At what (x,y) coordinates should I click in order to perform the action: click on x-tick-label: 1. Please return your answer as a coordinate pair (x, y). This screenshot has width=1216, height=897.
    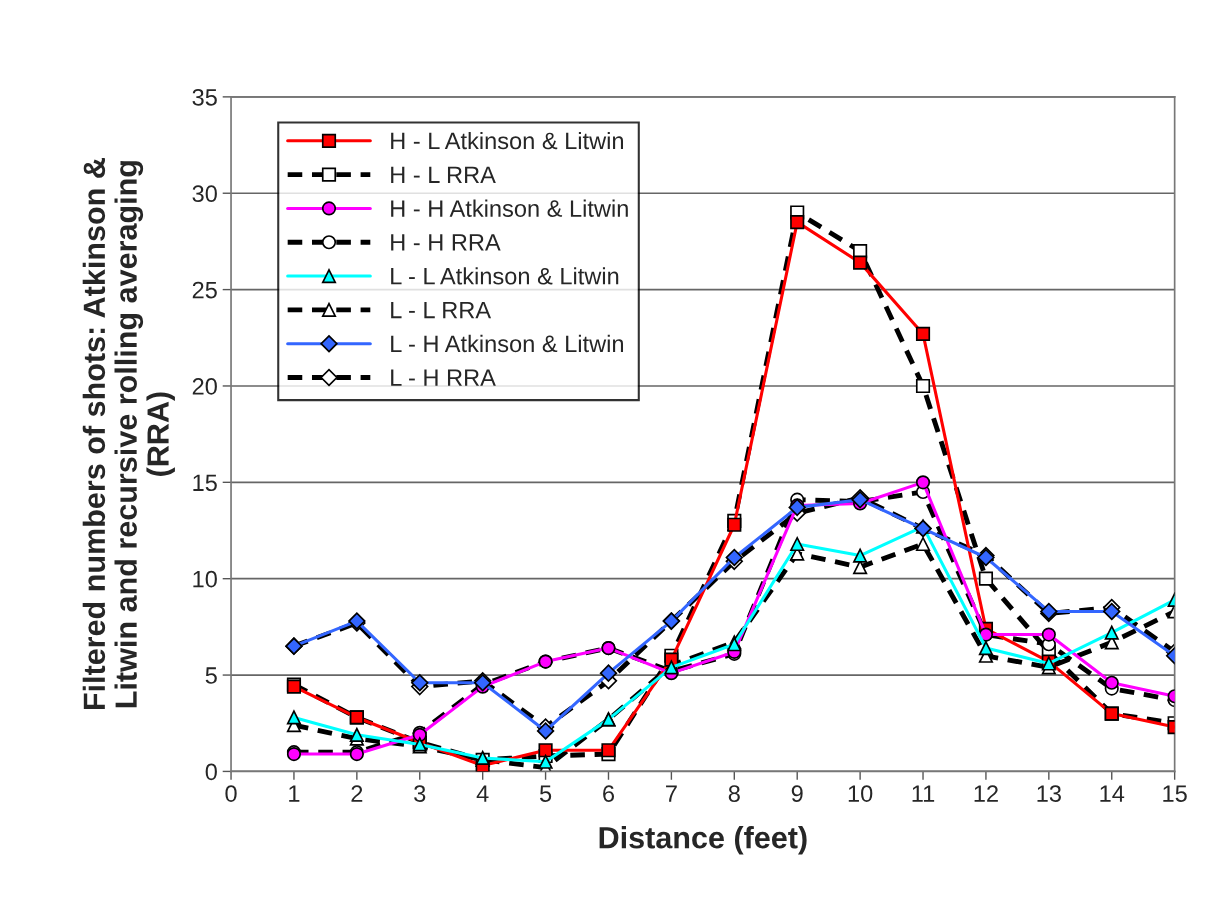
    Looking at the image, I should click on (294, 793).